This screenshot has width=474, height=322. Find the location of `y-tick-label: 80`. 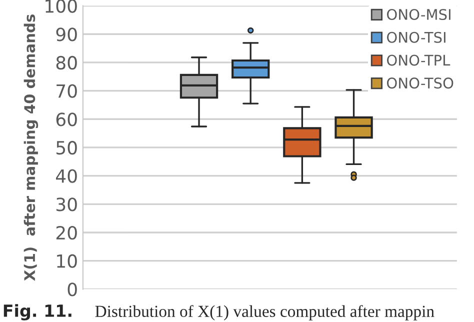

y-tick-label: 80 is located at coordinates (66, 63).